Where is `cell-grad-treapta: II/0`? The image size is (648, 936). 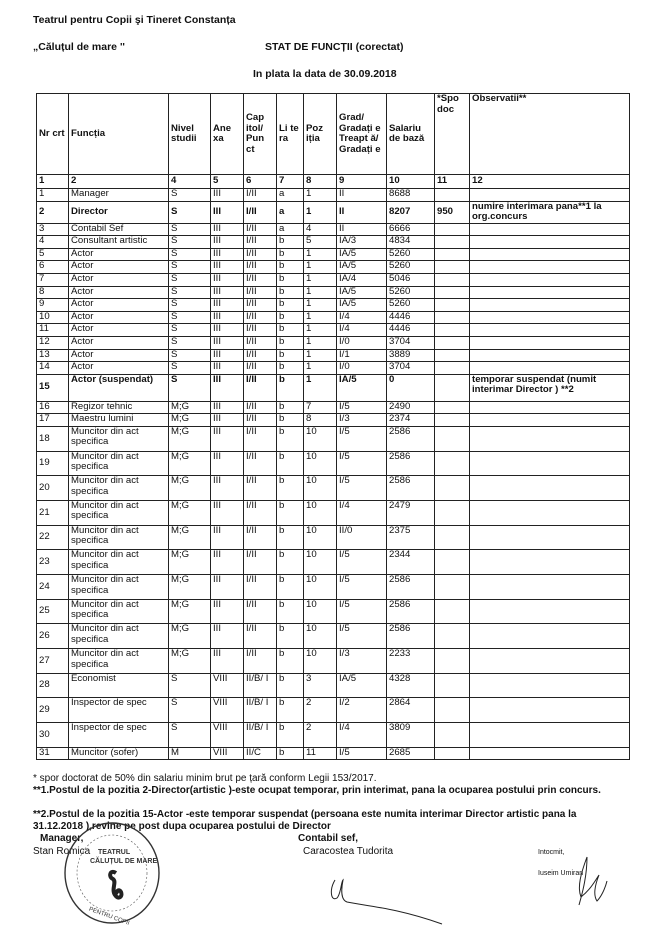
cell-grad-treapta: II/0 is located at coordinates (361, 537).